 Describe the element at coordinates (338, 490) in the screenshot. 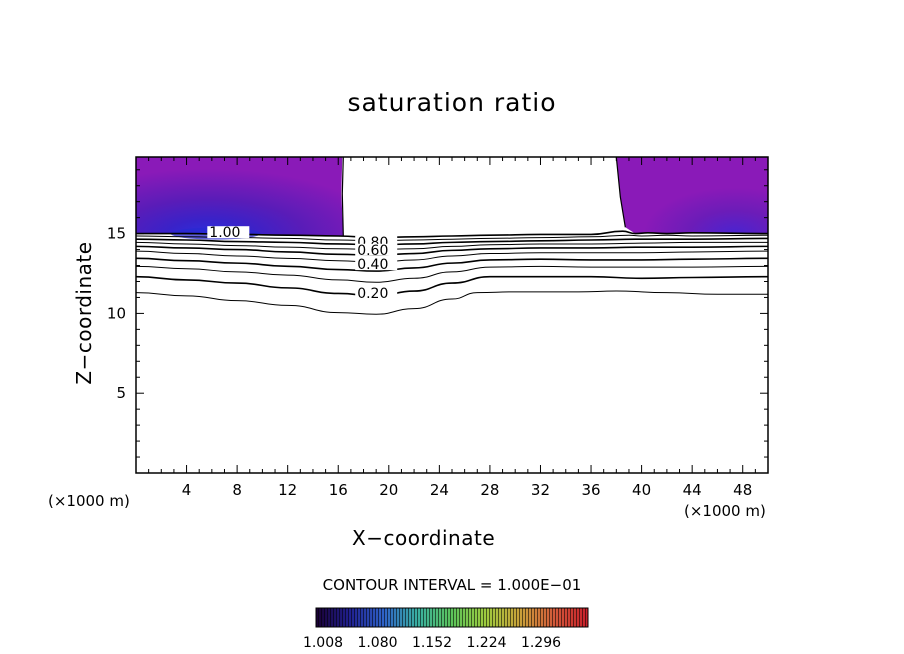

I see `x-tick-label: 16` at that location.